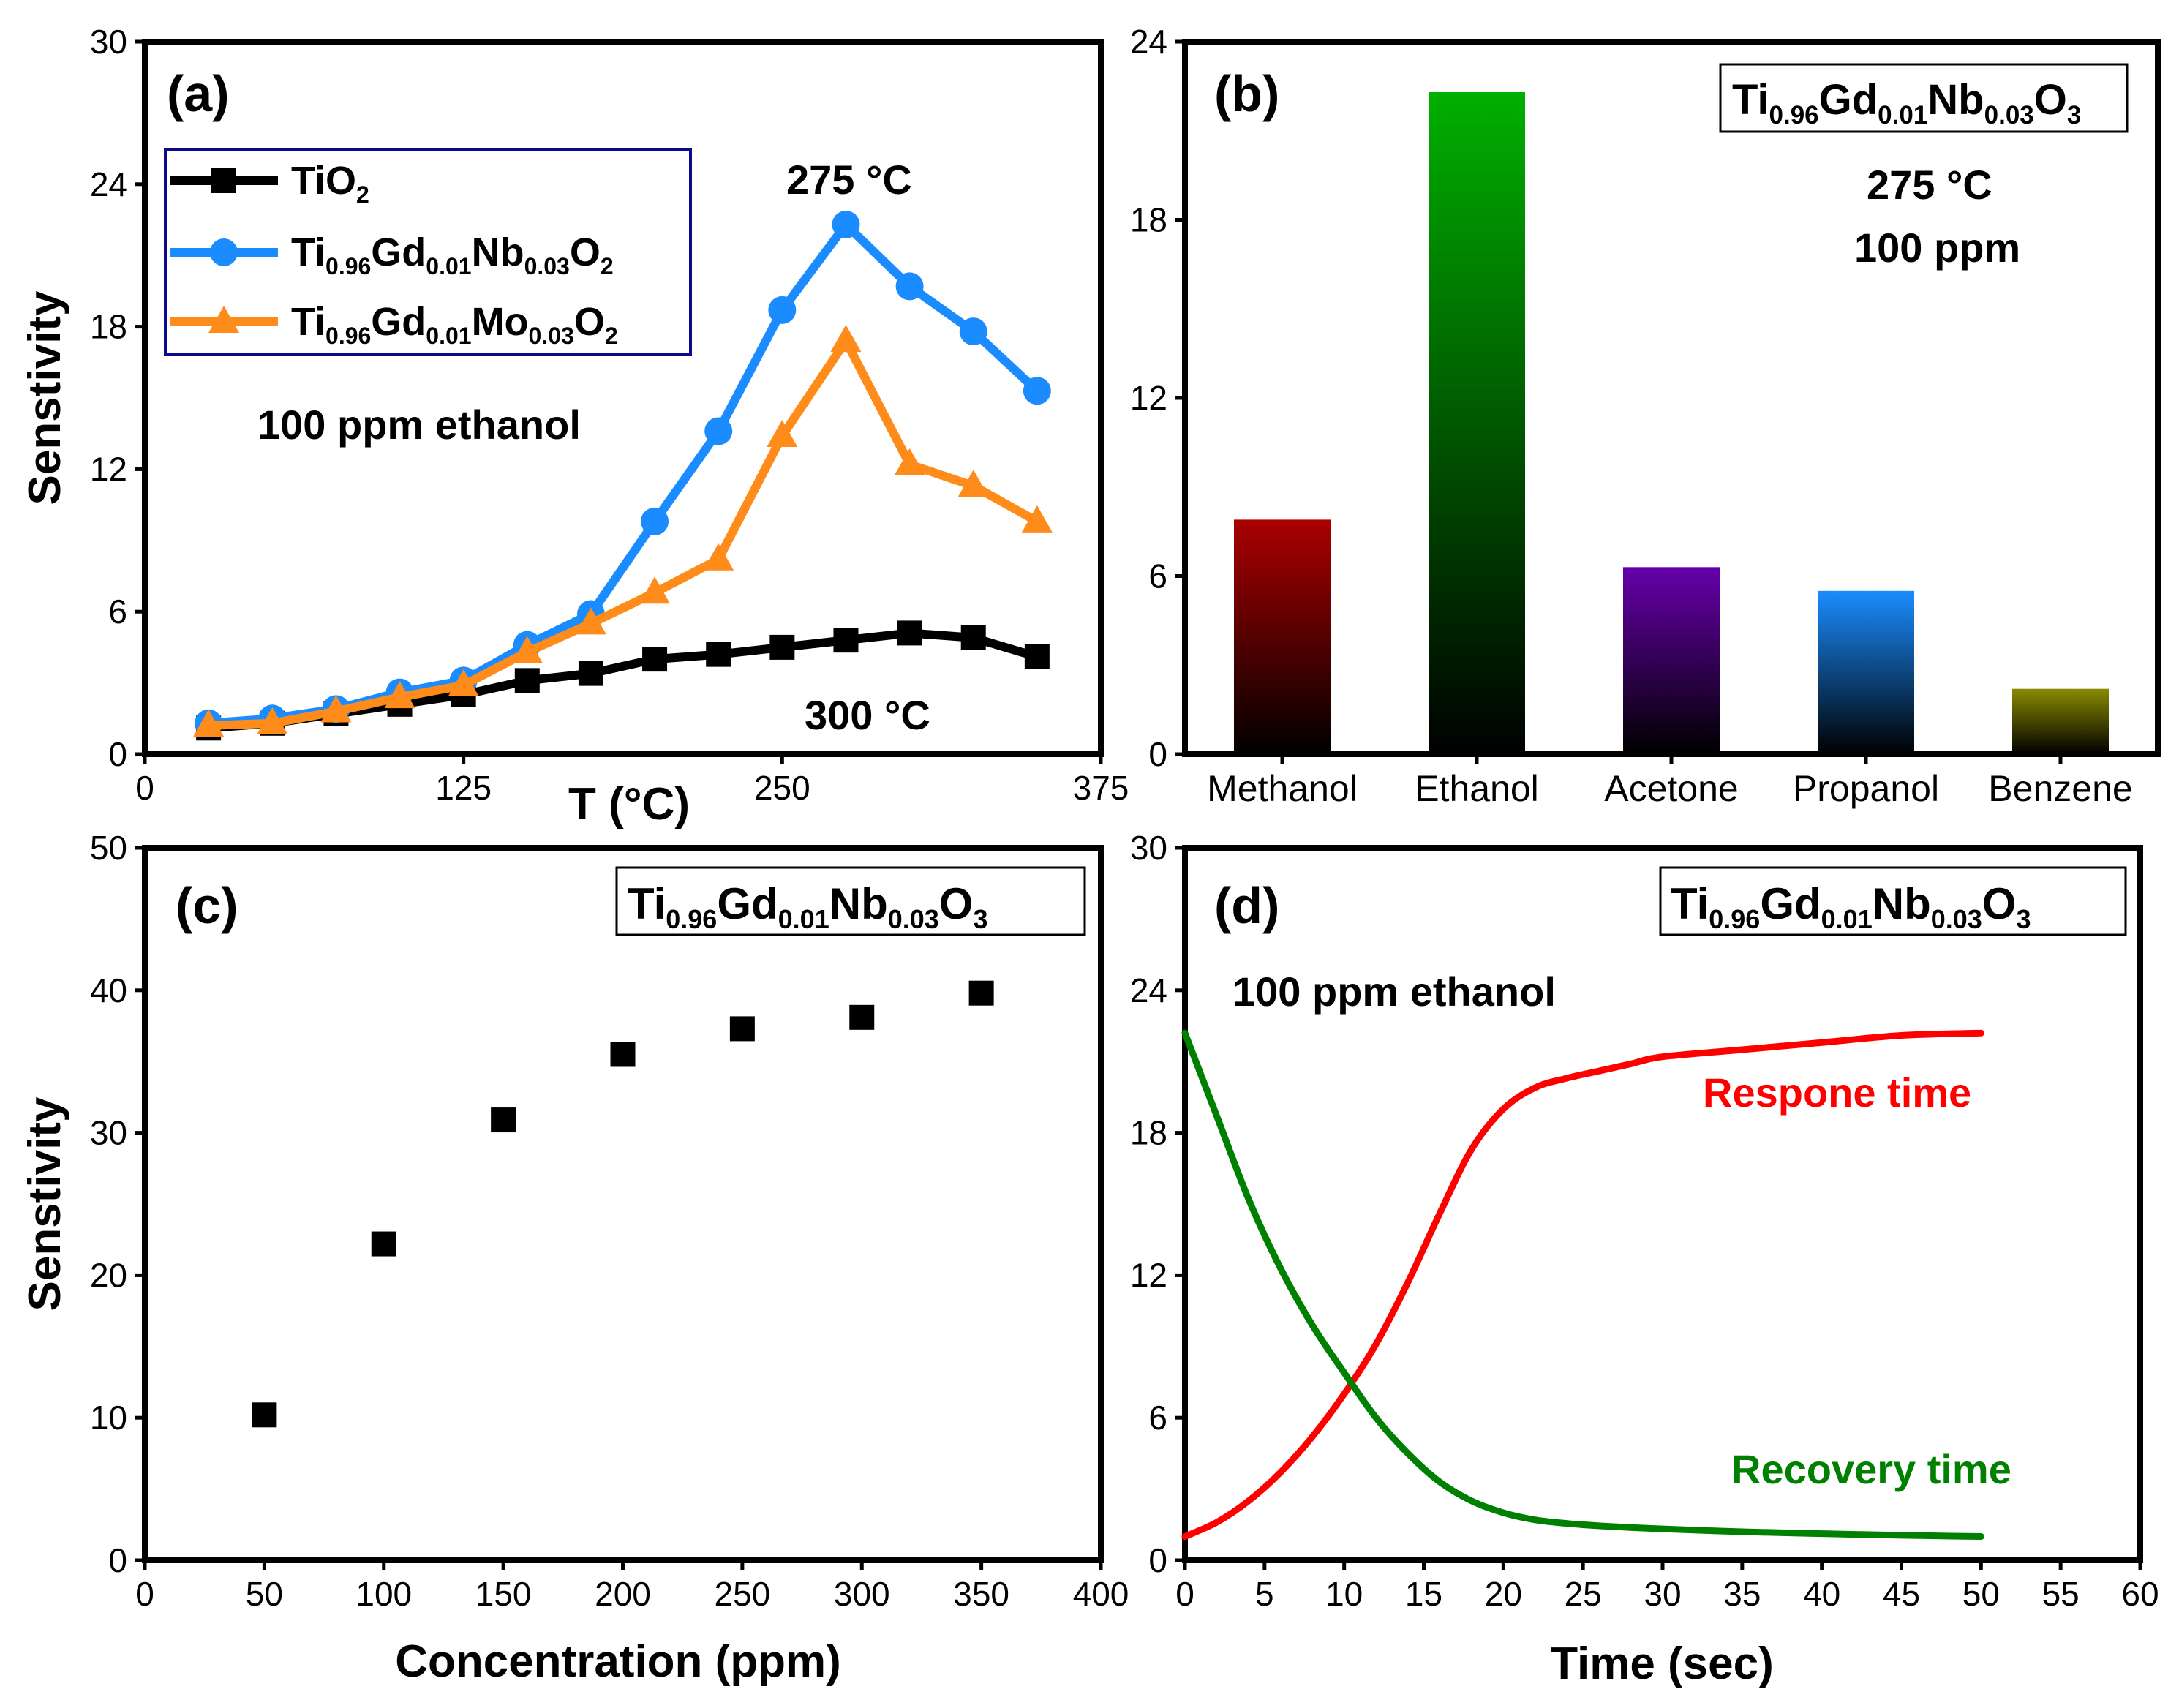 The width and height of the screenshot is (2179, 1708). Describe the element at coordinates (1247, 93) in the screenshot. I see `panel-b-label: (b)` at that location.